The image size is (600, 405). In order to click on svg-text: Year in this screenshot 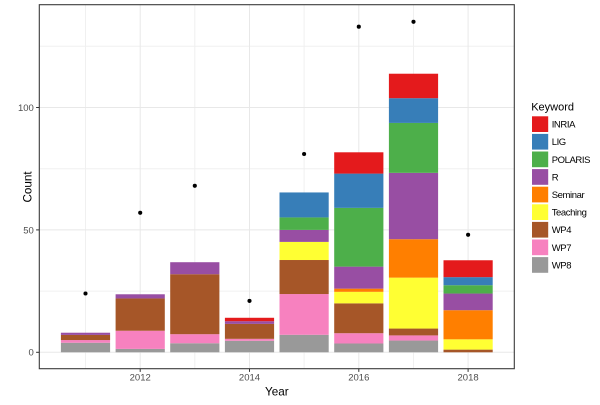, I will do `click(277, 392)`.